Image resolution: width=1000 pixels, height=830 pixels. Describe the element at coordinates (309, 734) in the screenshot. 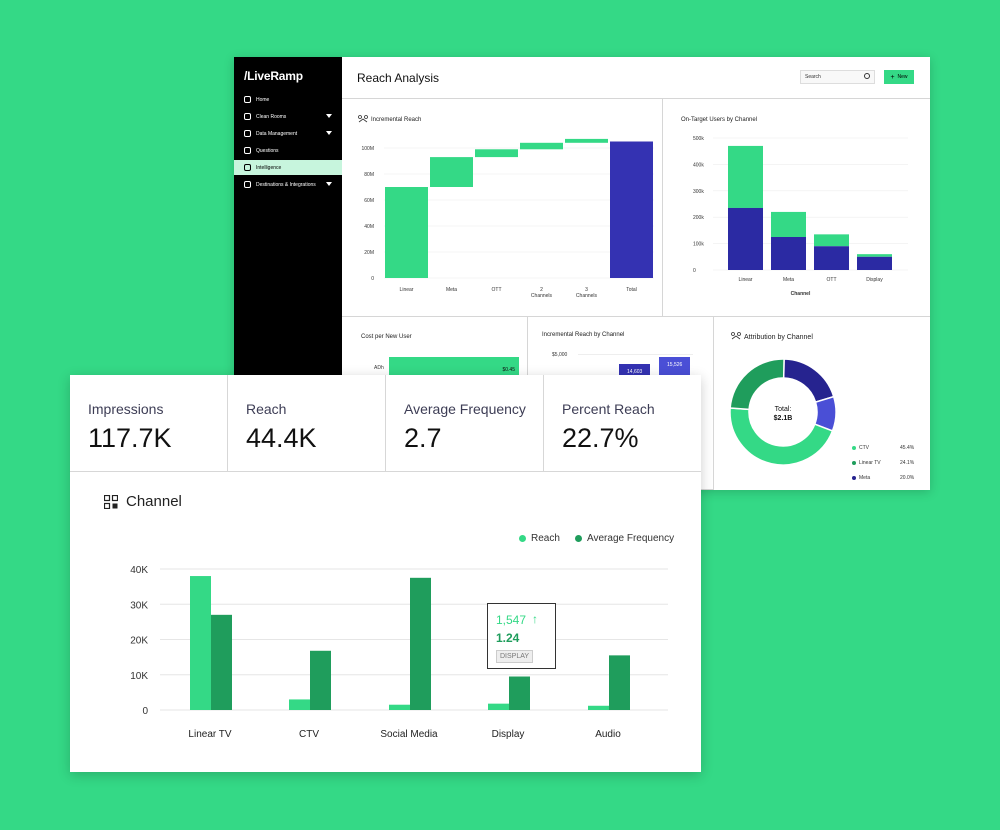

I see `x-tick-label: CTV` at that location.